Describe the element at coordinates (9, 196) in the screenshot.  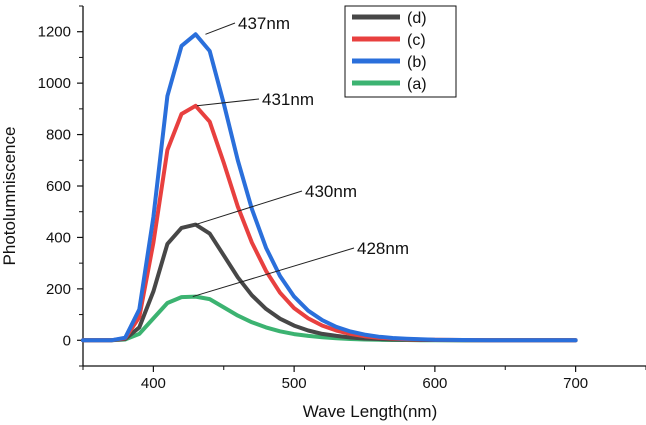
I see `y-axis-title: Photolumniscence` at that location.